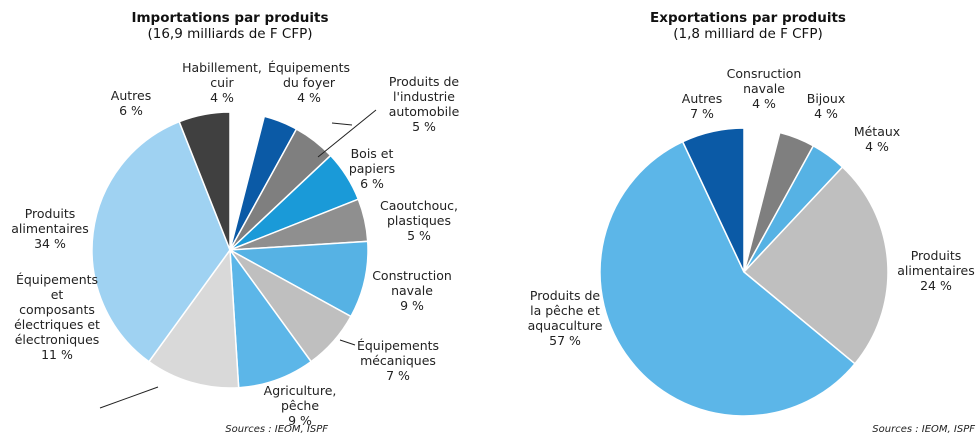 The height and width of the screenshot is (438, 980). Describe the element at coordinates (936, 285) in the screenshot. I see `value-label: 24 %` at that location.